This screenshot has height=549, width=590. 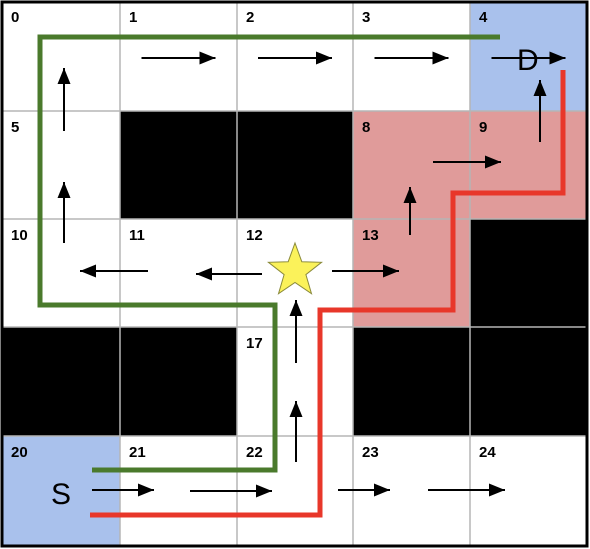 What do you see at coordinates (133, 17) in the screenshot?
I see `cell-number: 1` at bounding box center [133, 17].